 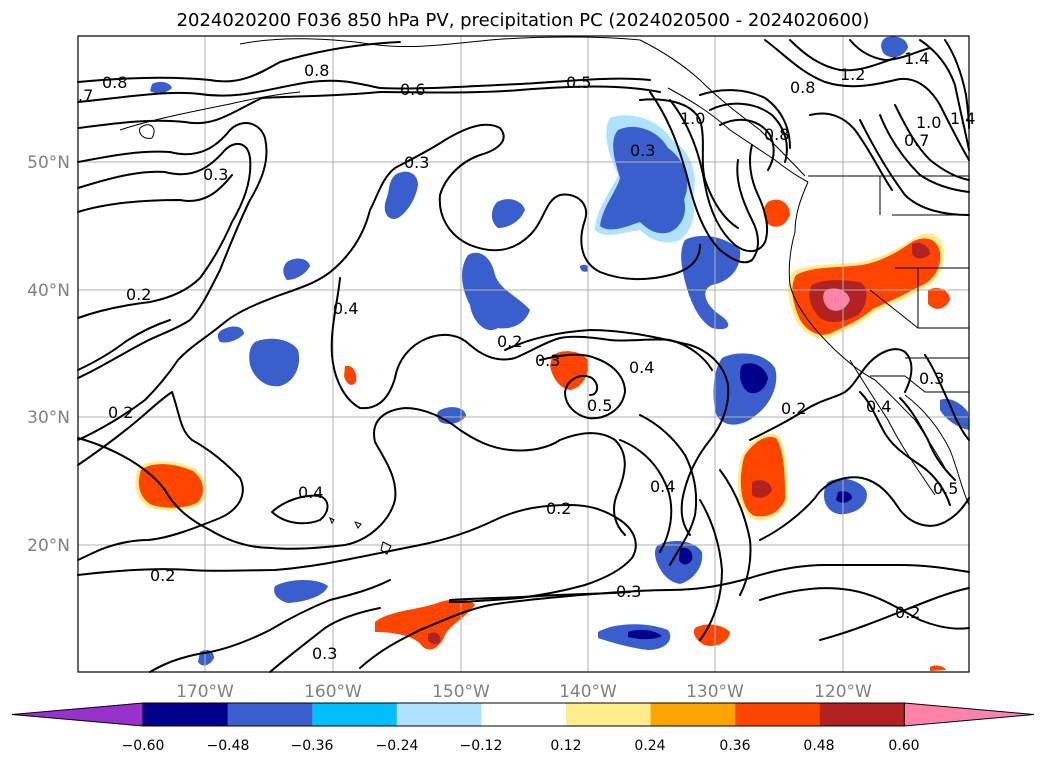 What do you see at coordinates (969, 714) in the screenshot?
I see `colorbar-extend-high` at bounding box center [969, 714].